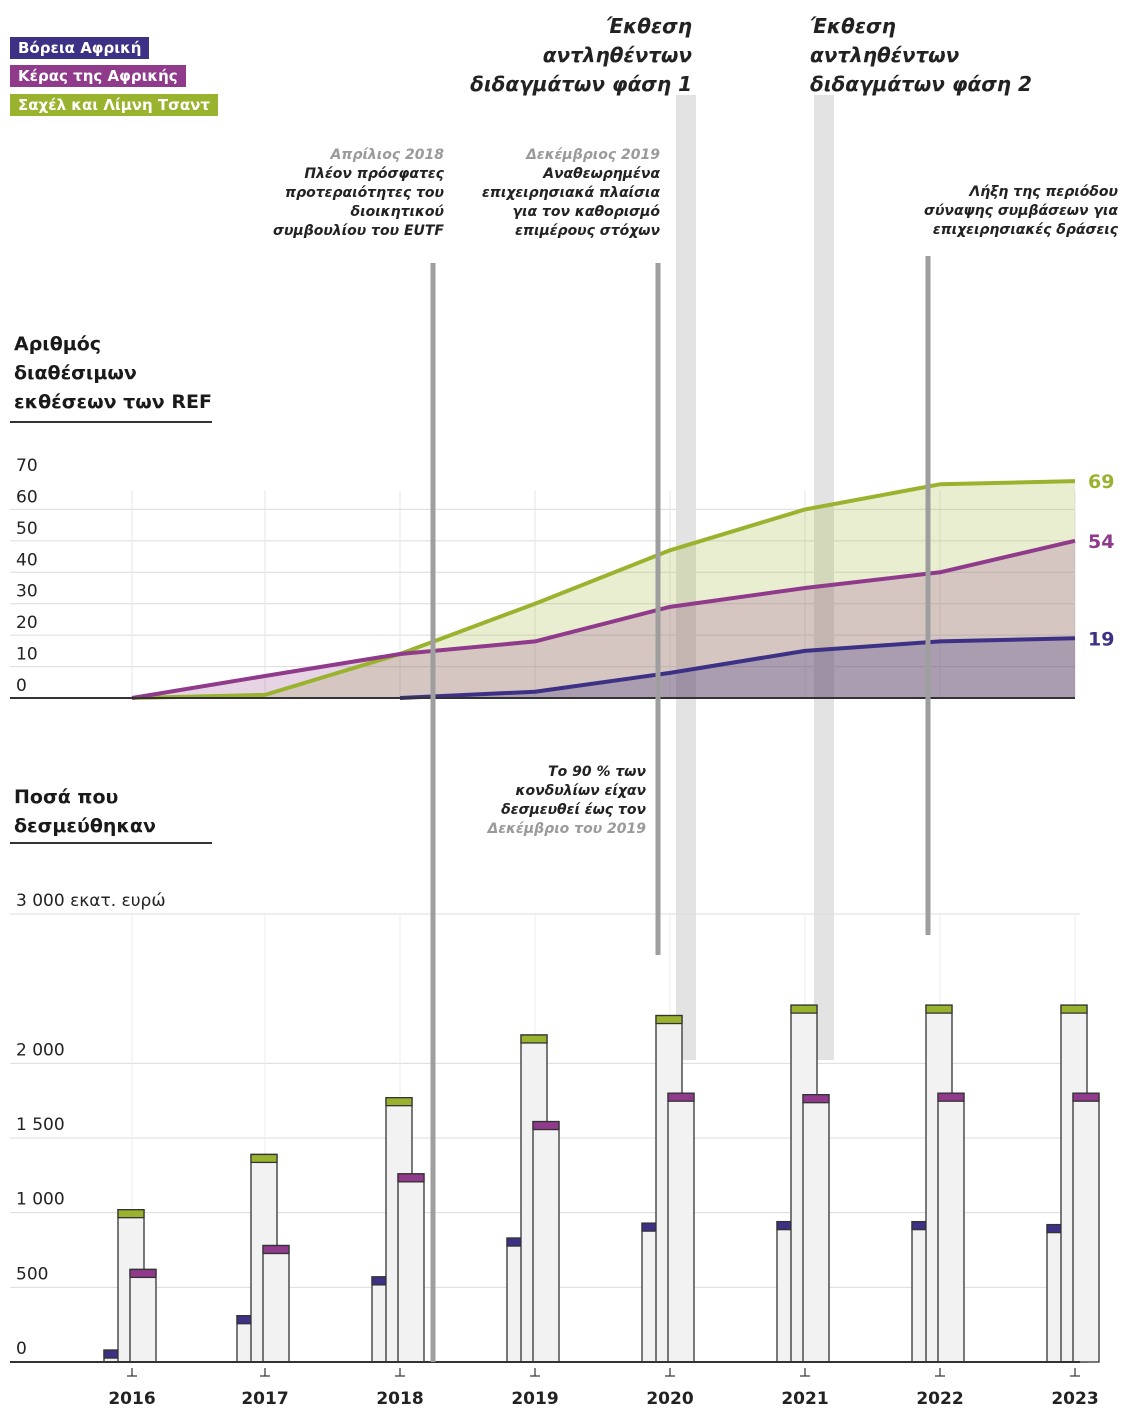 The width and height of the screenshot is (1126, 1409). I want to click on phase-1-band, so click(686, 577).